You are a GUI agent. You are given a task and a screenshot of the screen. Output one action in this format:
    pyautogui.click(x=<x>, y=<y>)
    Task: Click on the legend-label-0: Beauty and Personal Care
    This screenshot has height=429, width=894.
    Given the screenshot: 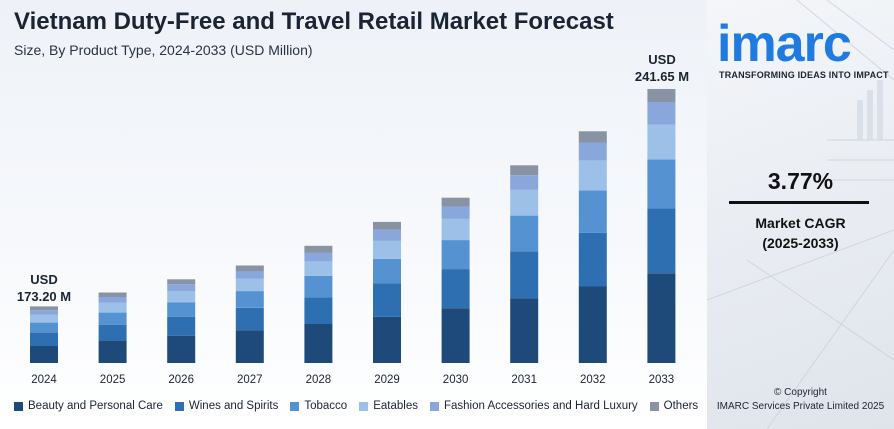 What is the action you would take?
    pyautogui.click(x=95, y=406)
    